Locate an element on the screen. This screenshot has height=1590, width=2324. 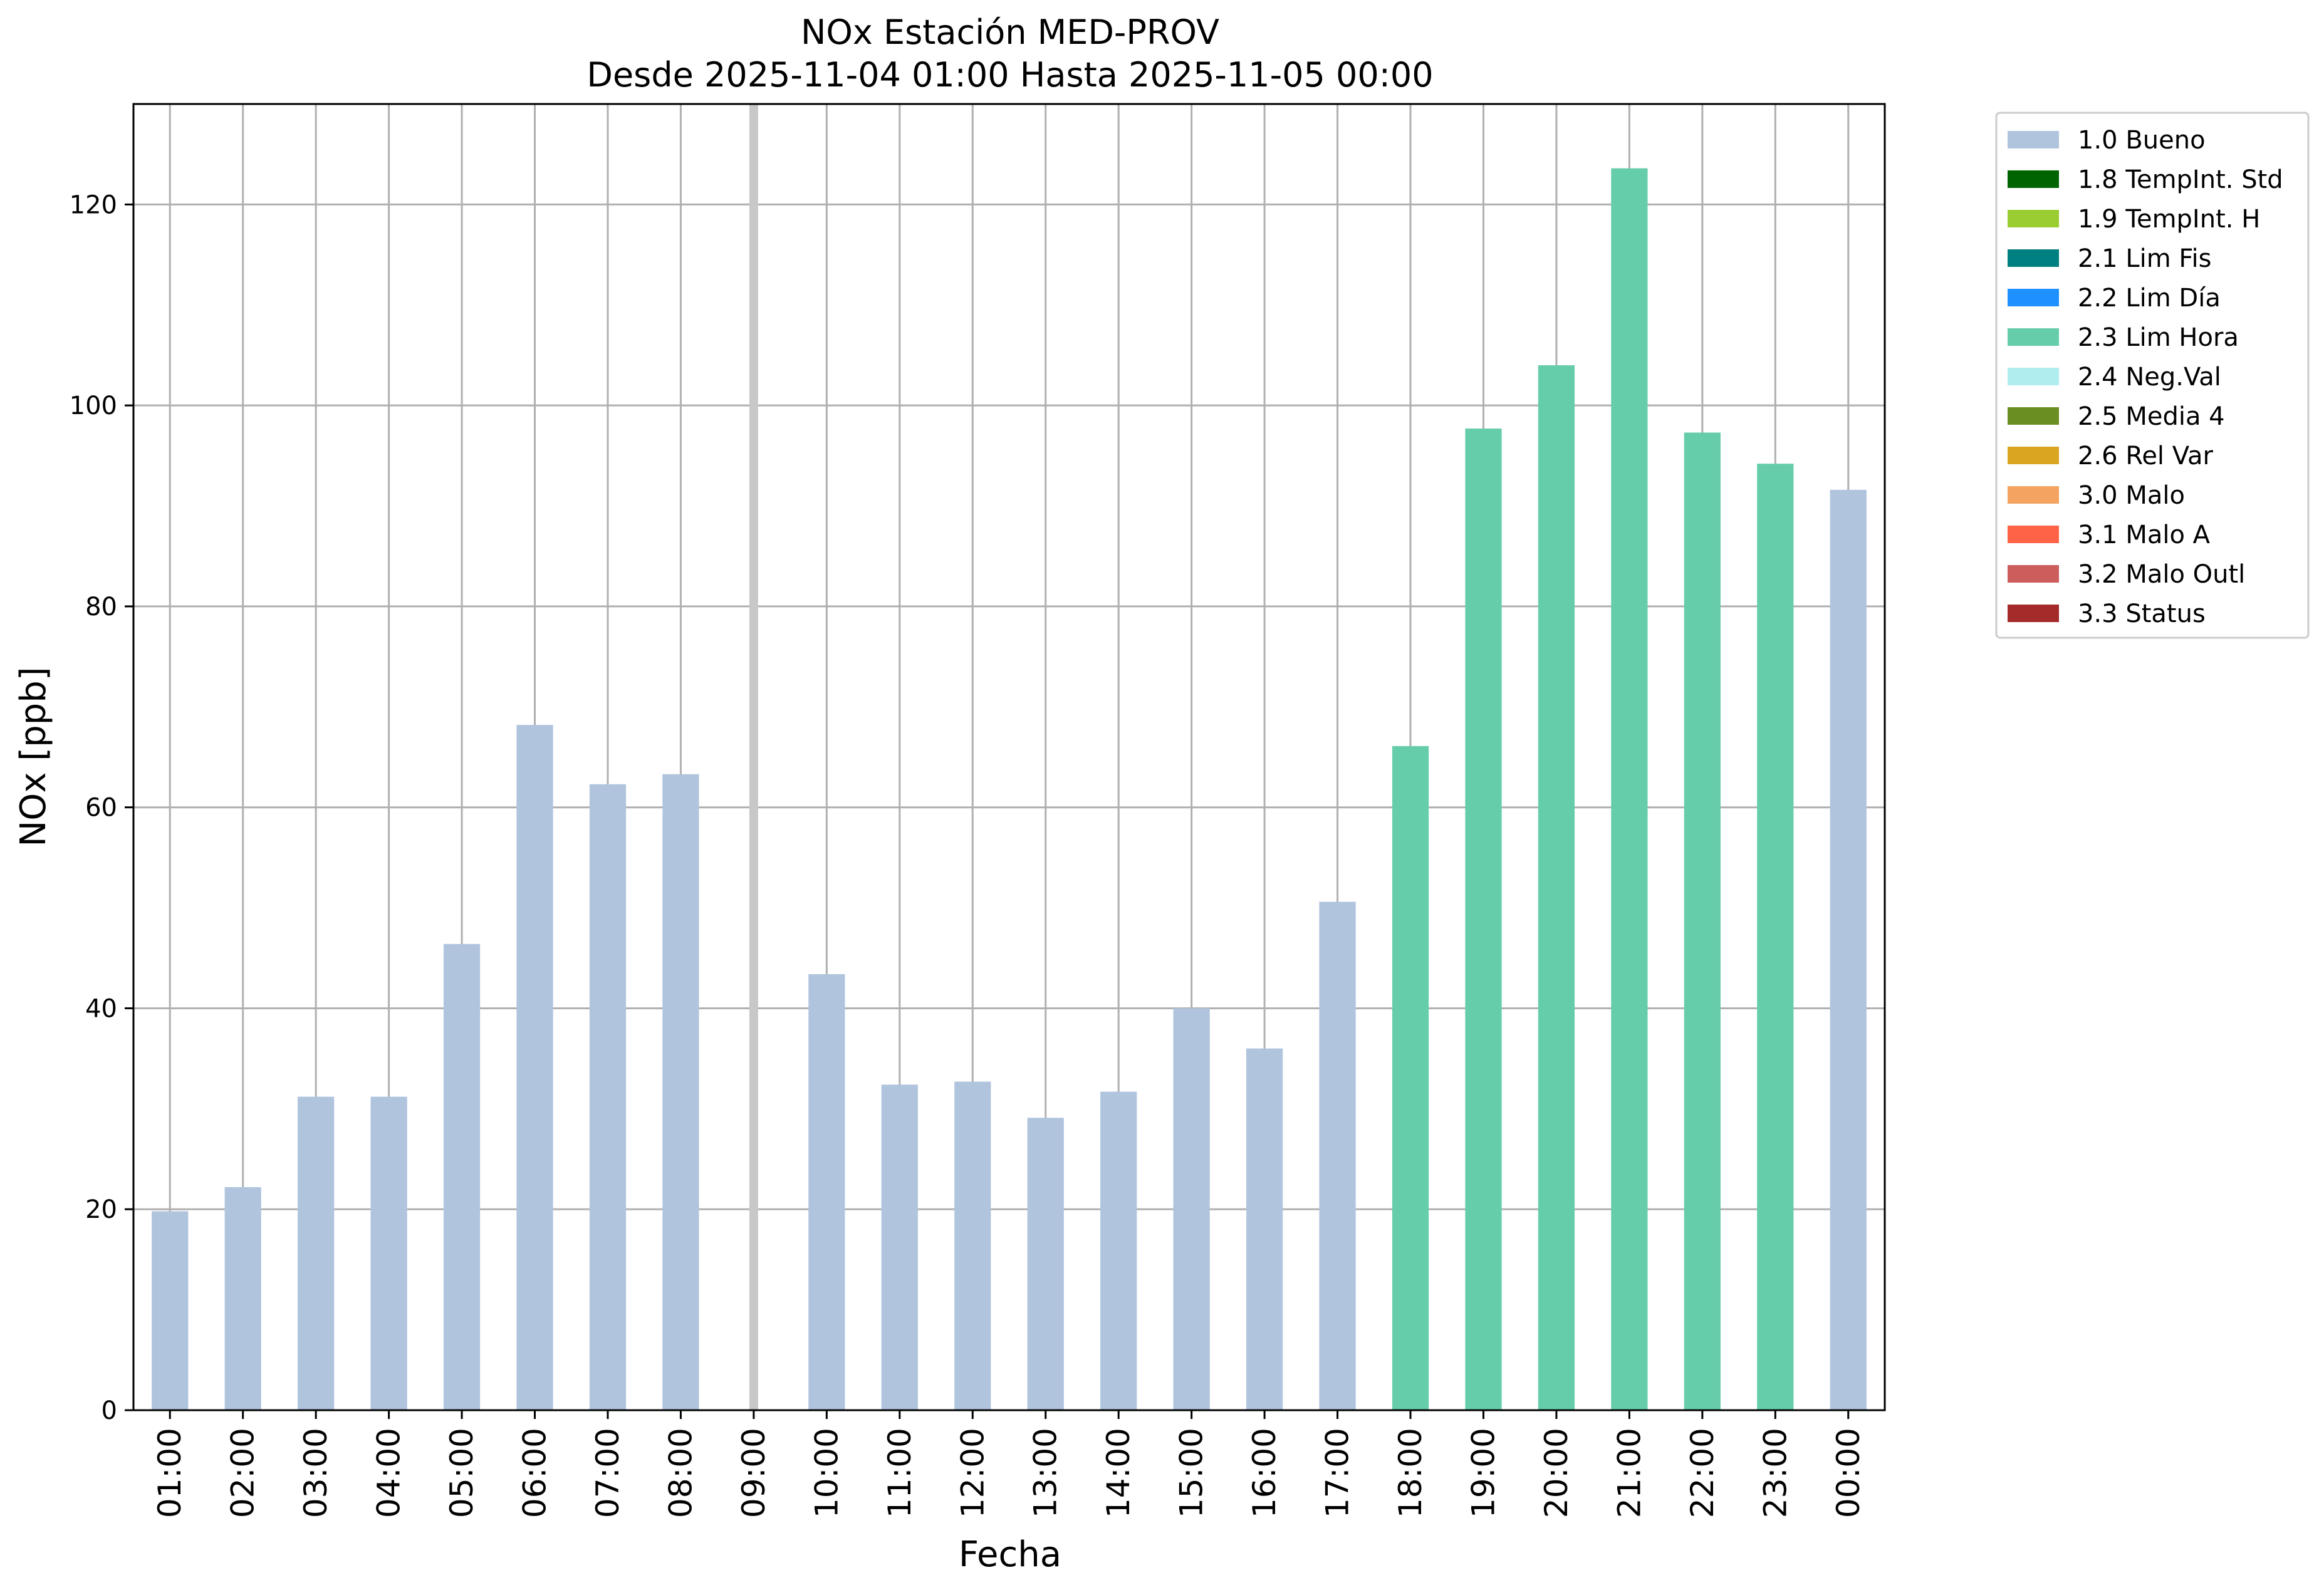
y-tick-label: 20 is located at coordinates (101, 1209).